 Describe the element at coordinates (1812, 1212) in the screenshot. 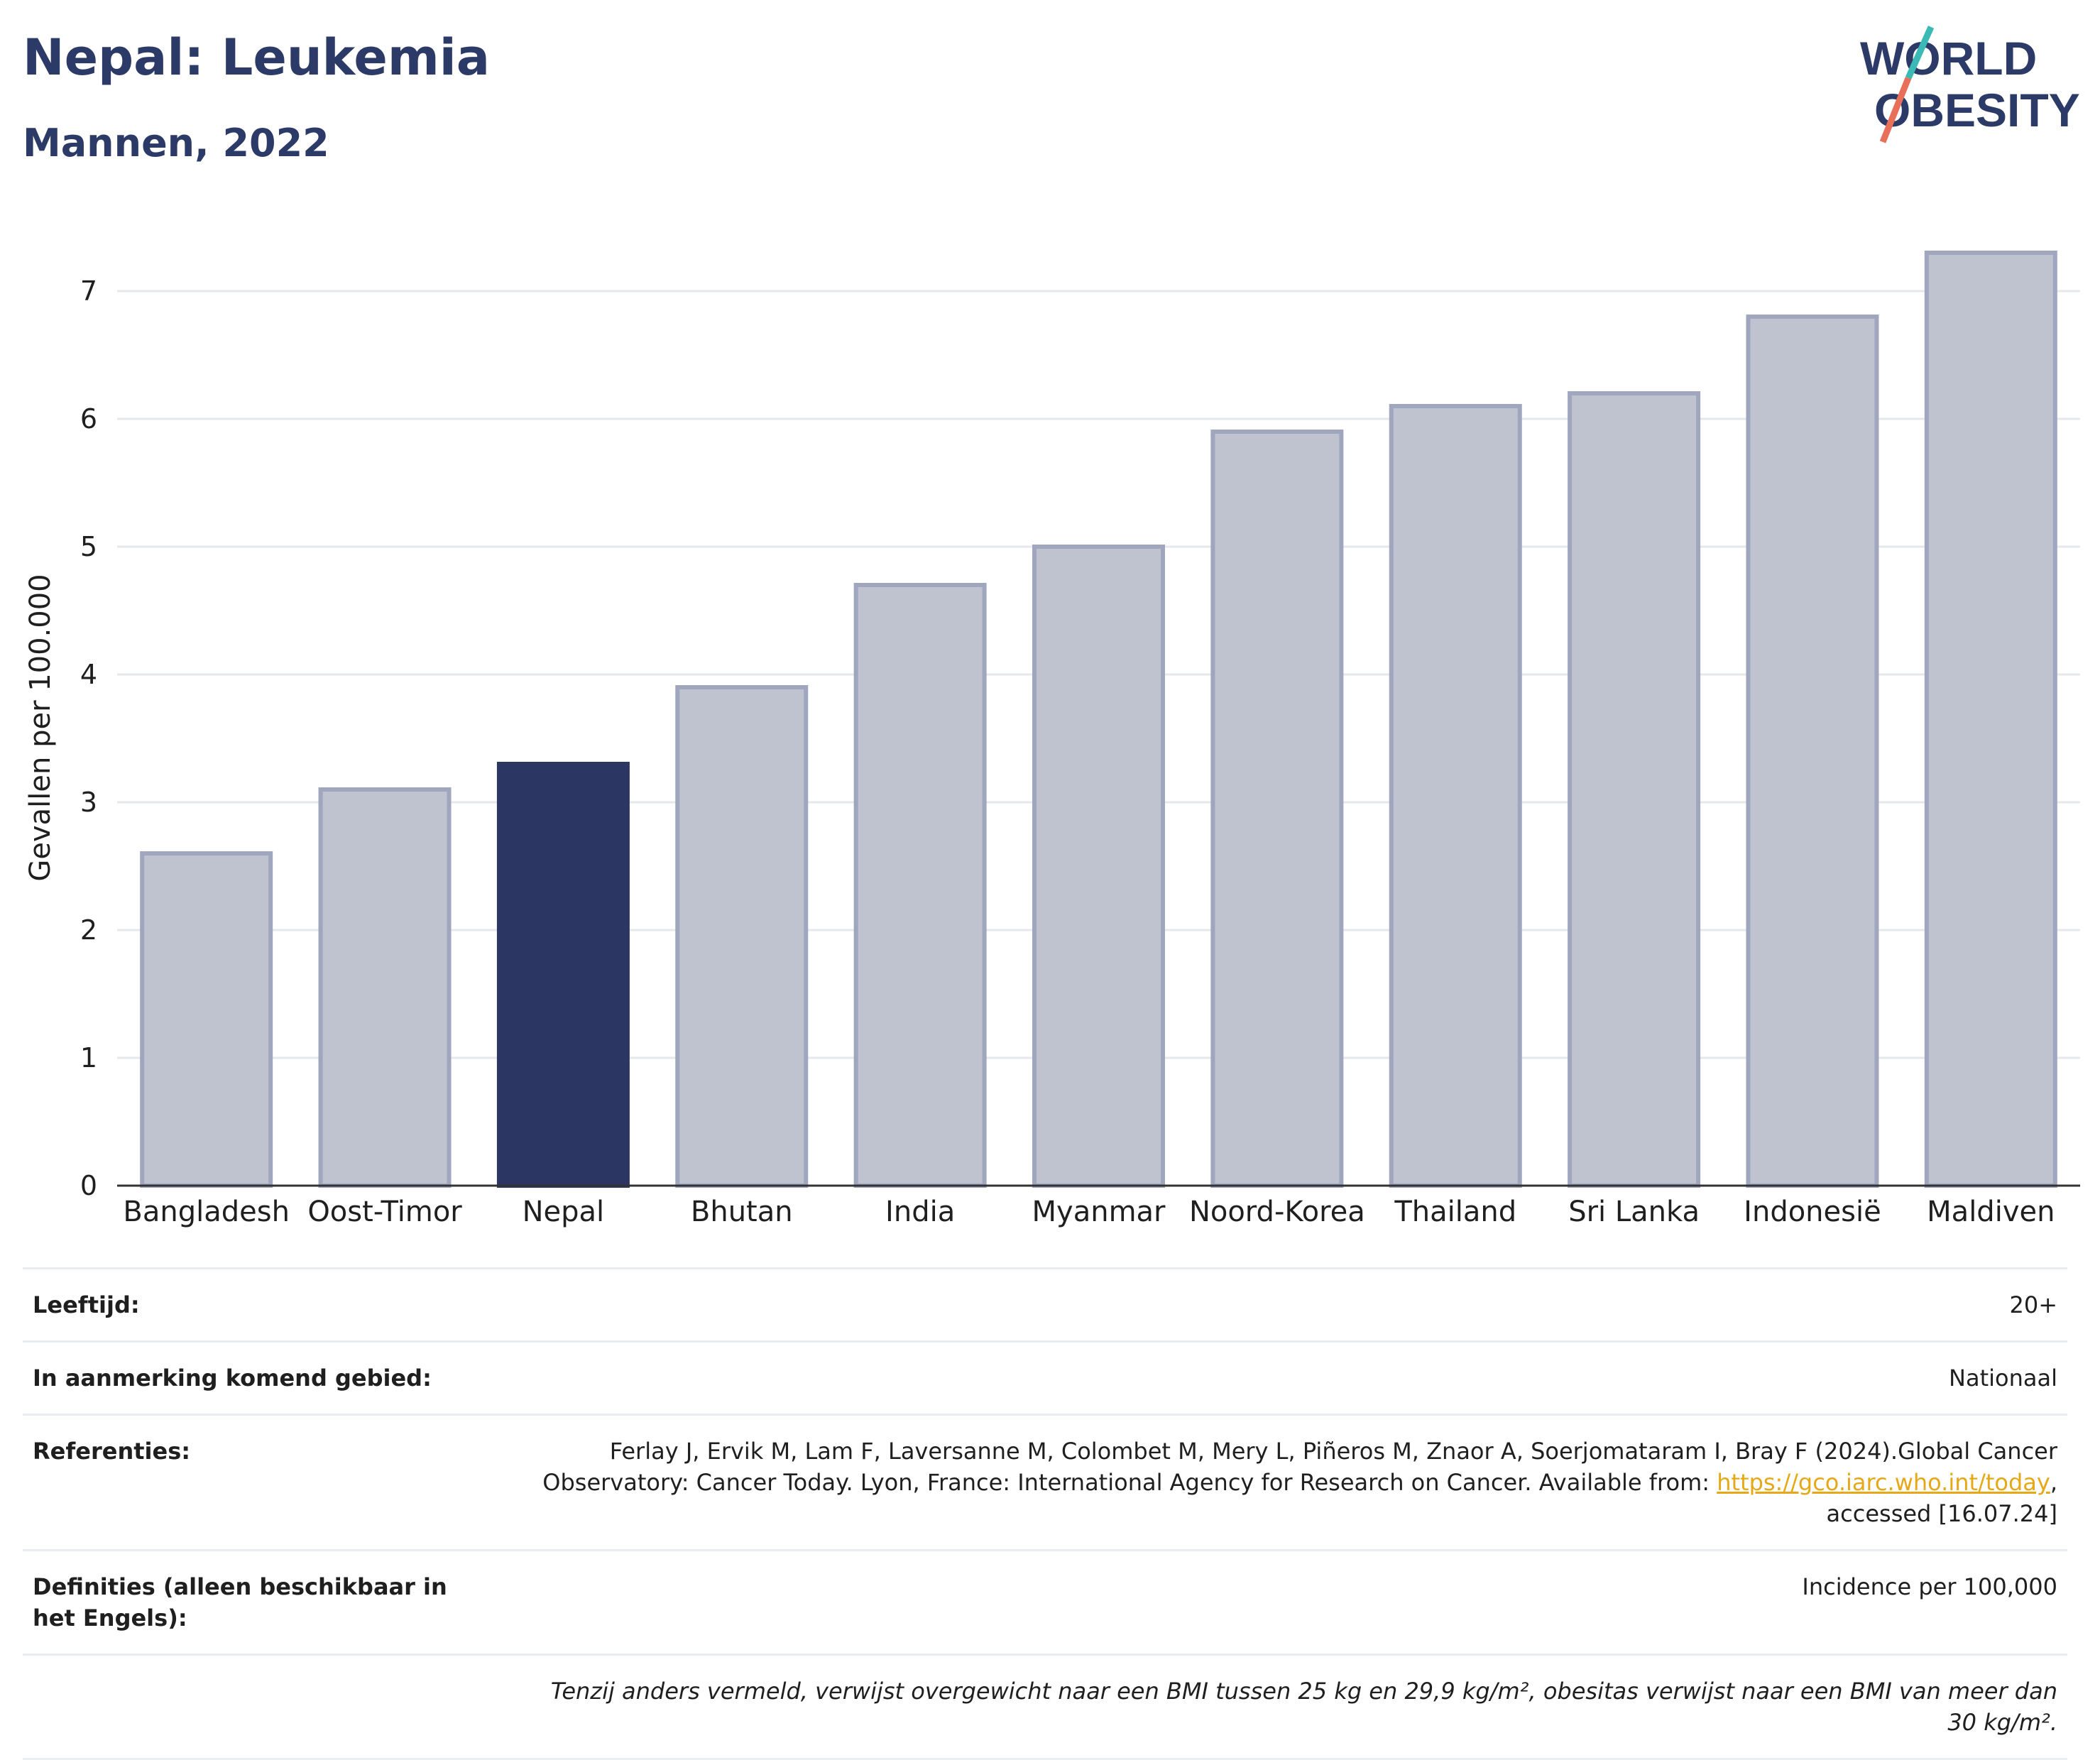

I see `x-tick-label: Indonesië` at that location.